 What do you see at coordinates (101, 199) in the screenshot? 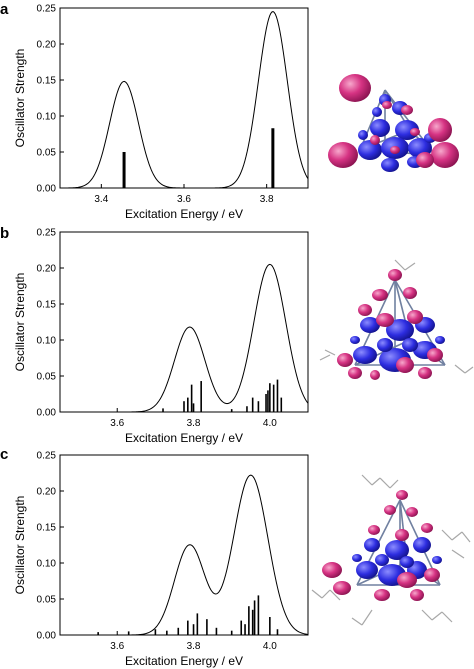
I see `x-tick-label: 3.4` at bounding box center [101, 199].